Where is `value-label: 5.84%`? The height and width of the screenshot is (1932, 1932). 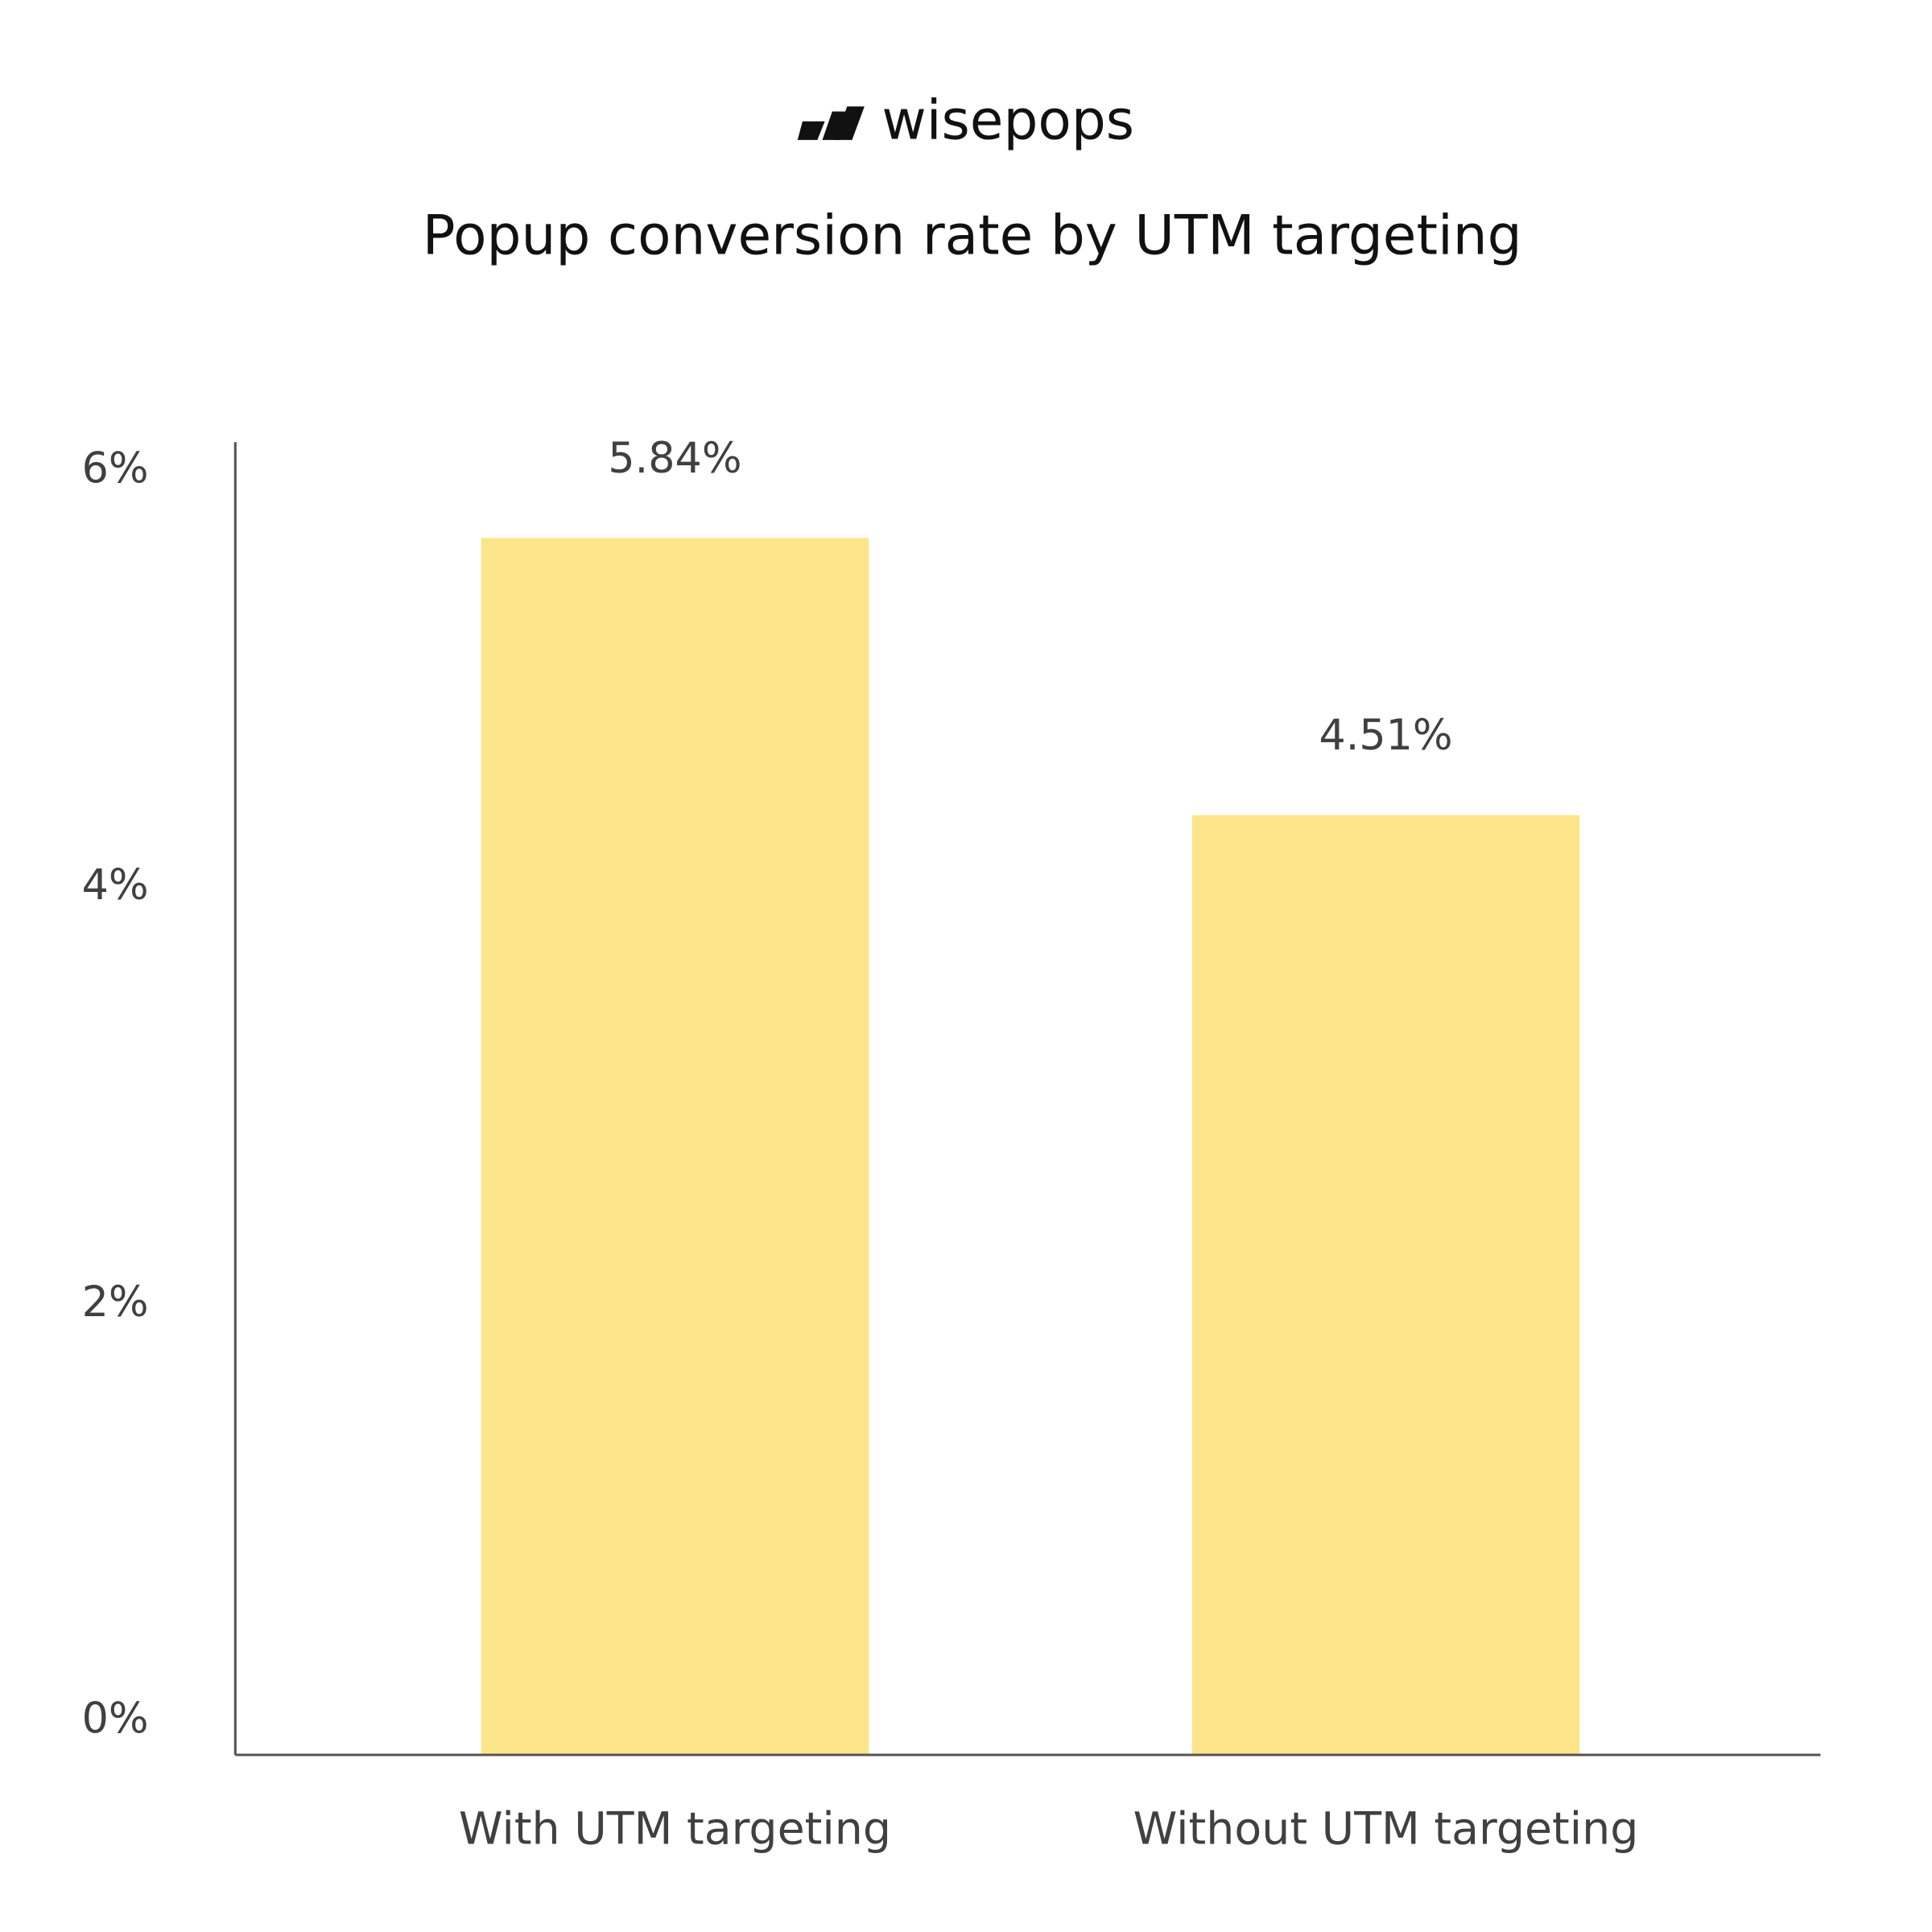
value-label: 5.84% is located at coordinates (674, 458).